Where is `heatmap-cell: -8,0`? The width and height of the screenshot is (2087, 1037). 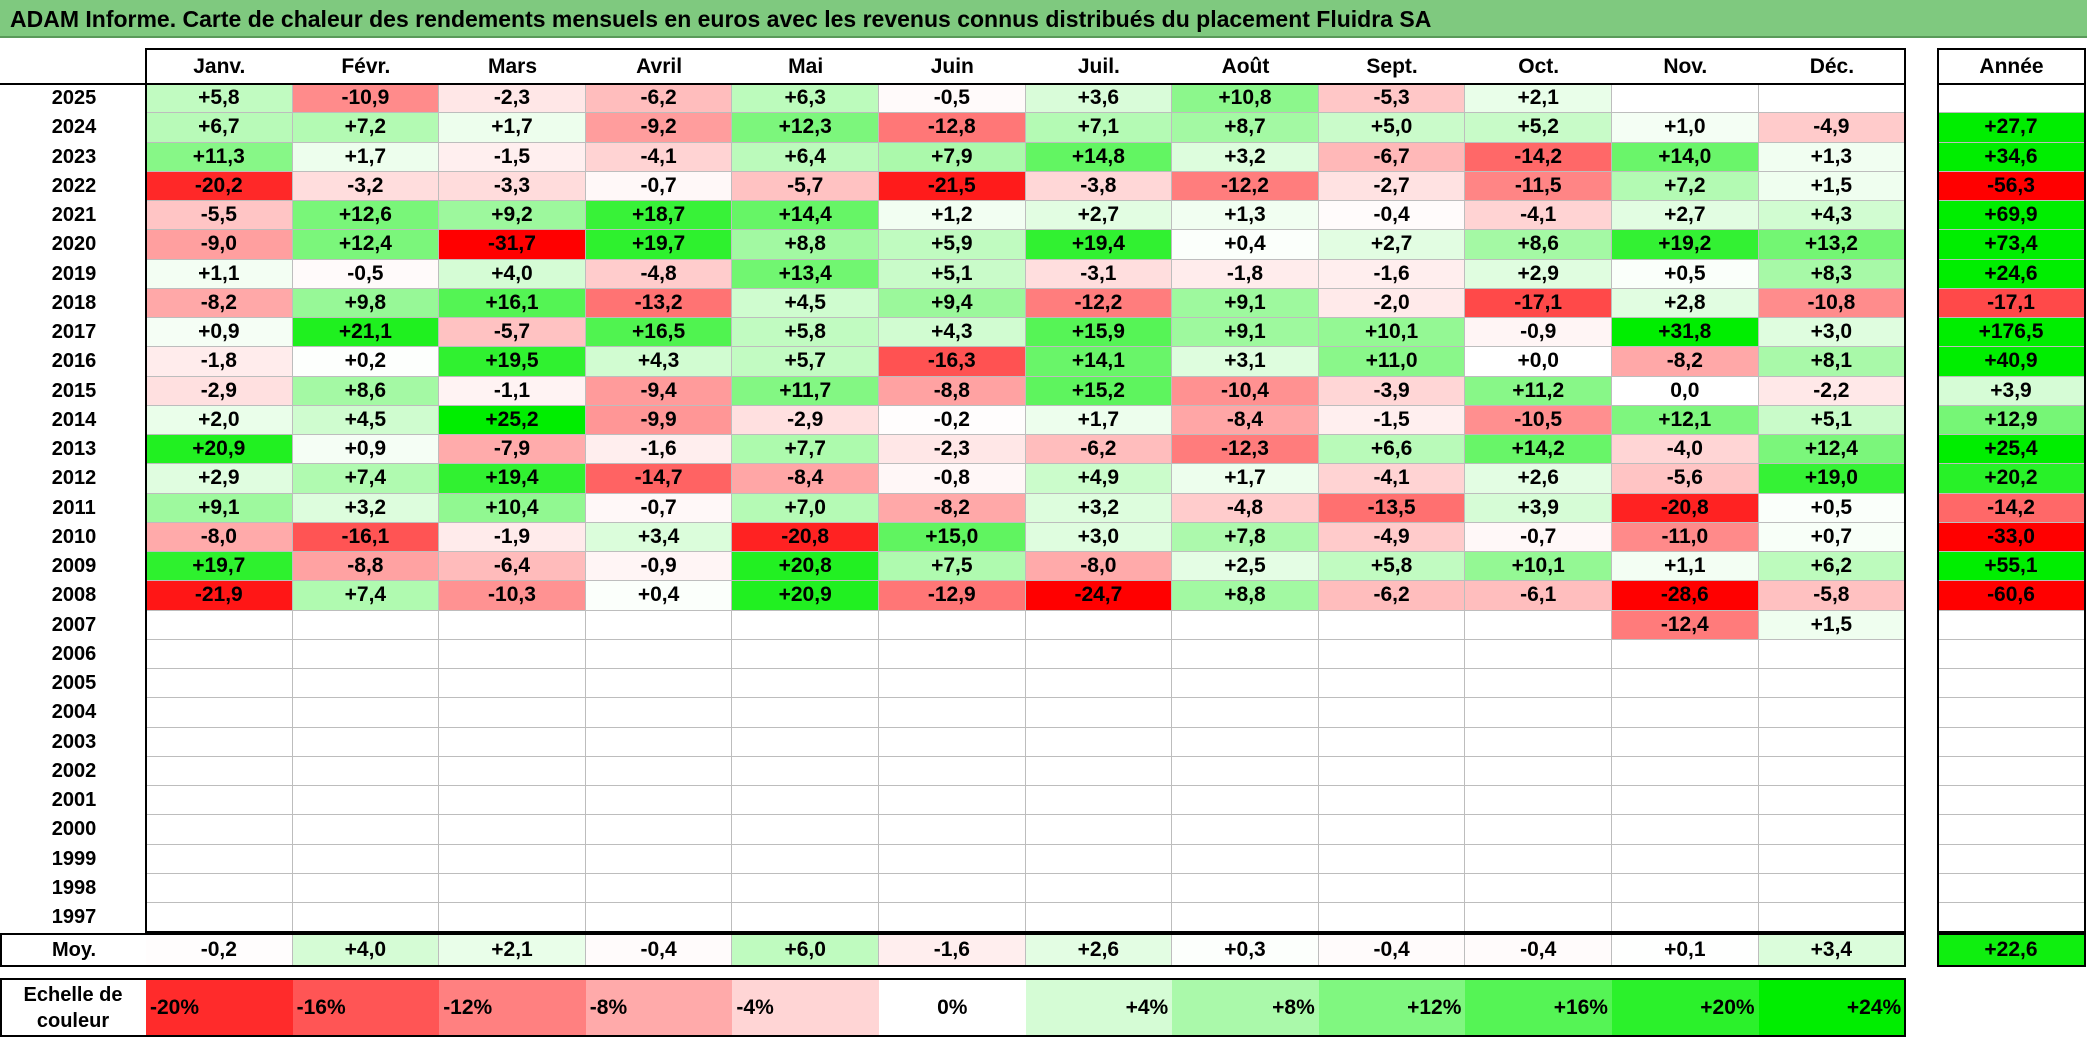
heatmap-cell: -8,0 is located at coordinates (219, 537).